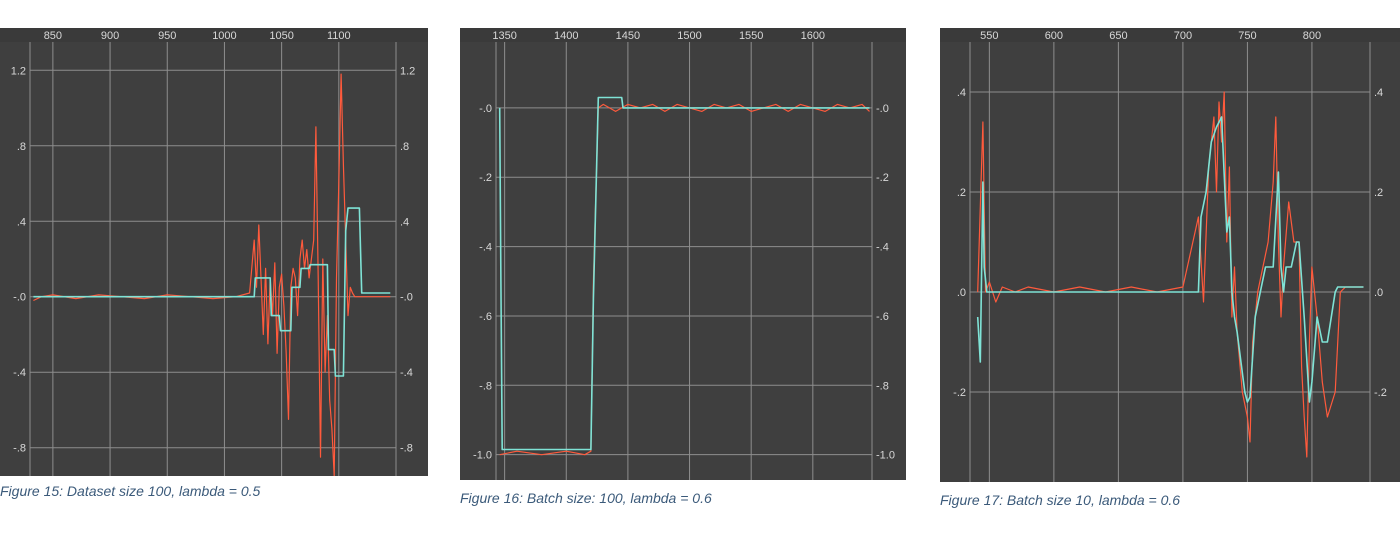 This screenshot has height=560, width=1400. What do you see at coordinates (1378, 193) in the screenshot?
I see `y-tick-label-right: .2` at bounding box center [1378, 193].